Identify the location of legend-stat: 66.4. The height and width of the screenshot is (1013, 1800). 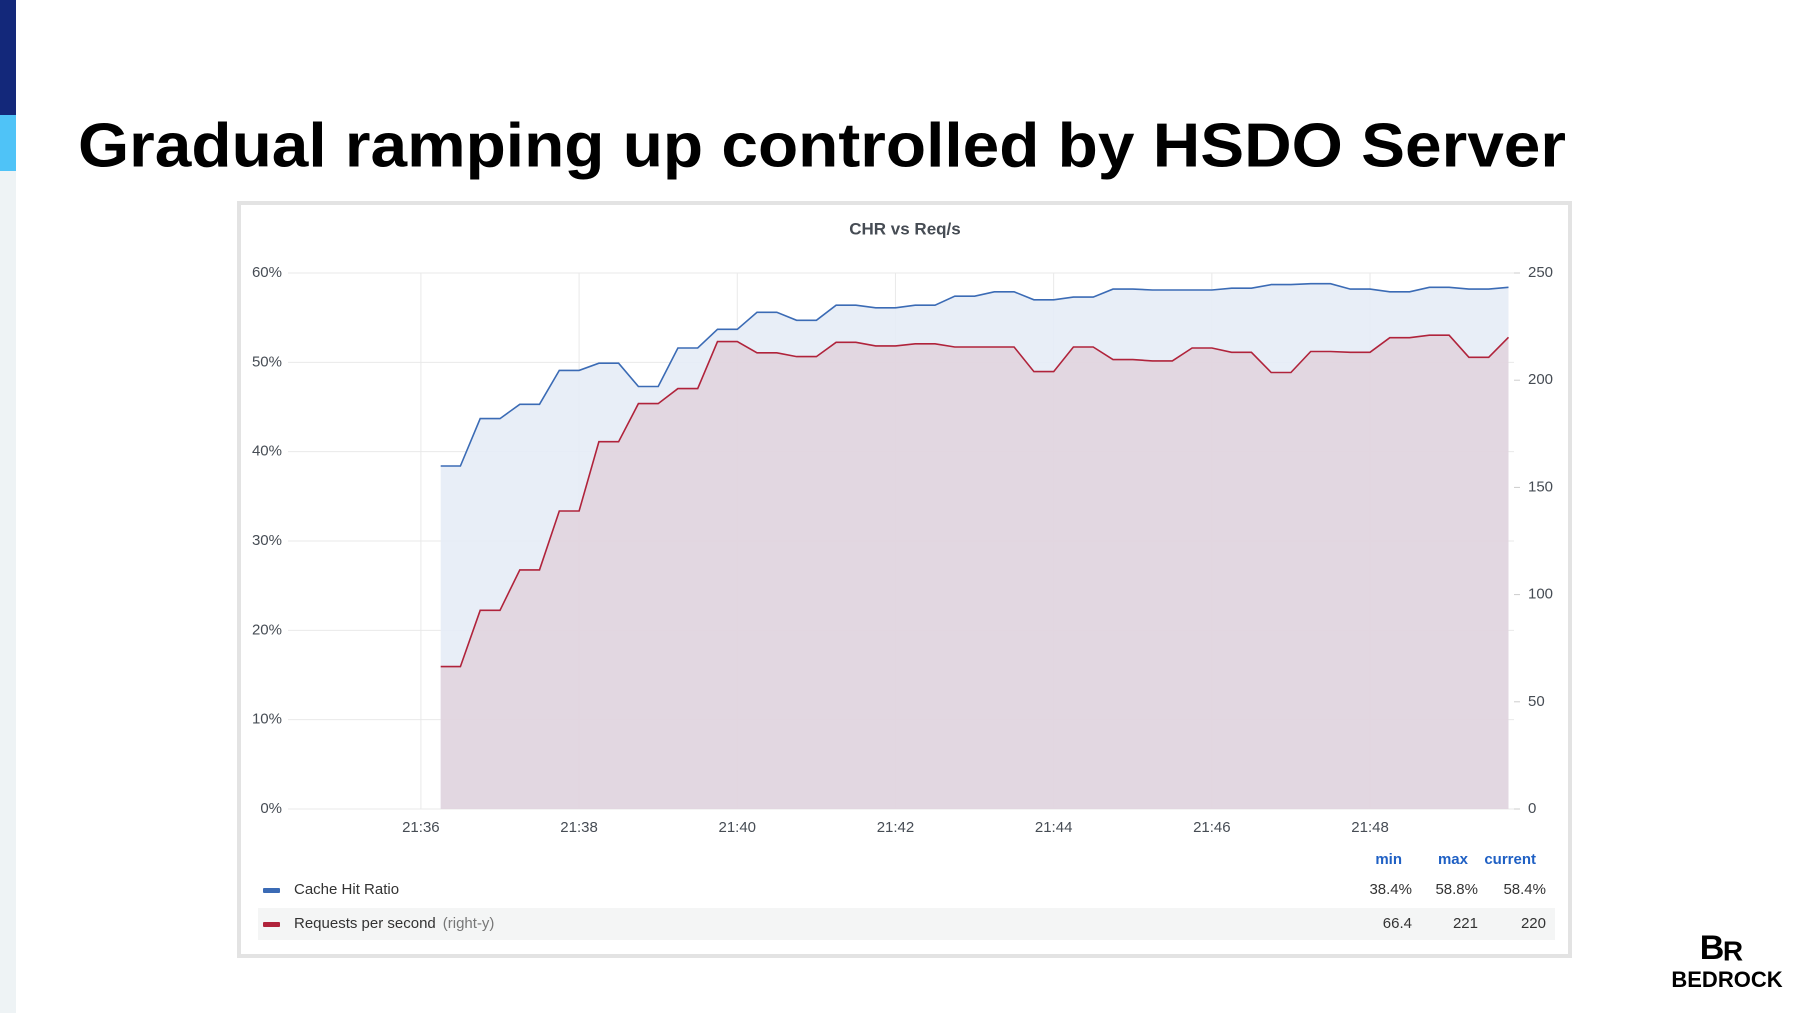
(1397, 923).